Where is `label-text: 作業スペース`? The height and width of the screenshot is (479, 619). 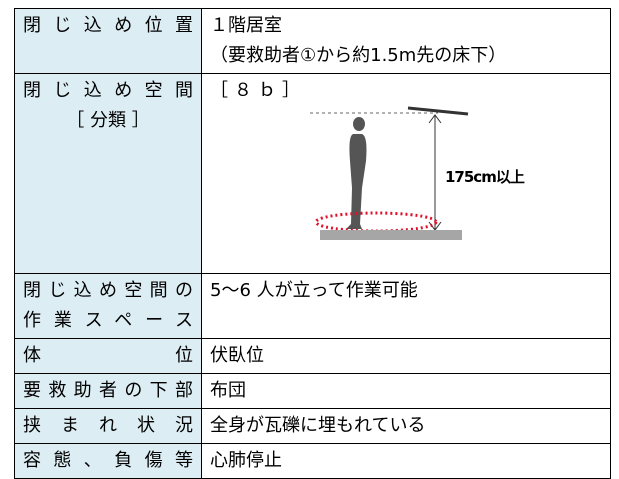 label-text: 作業スペース is located at coordinates (108, 320).